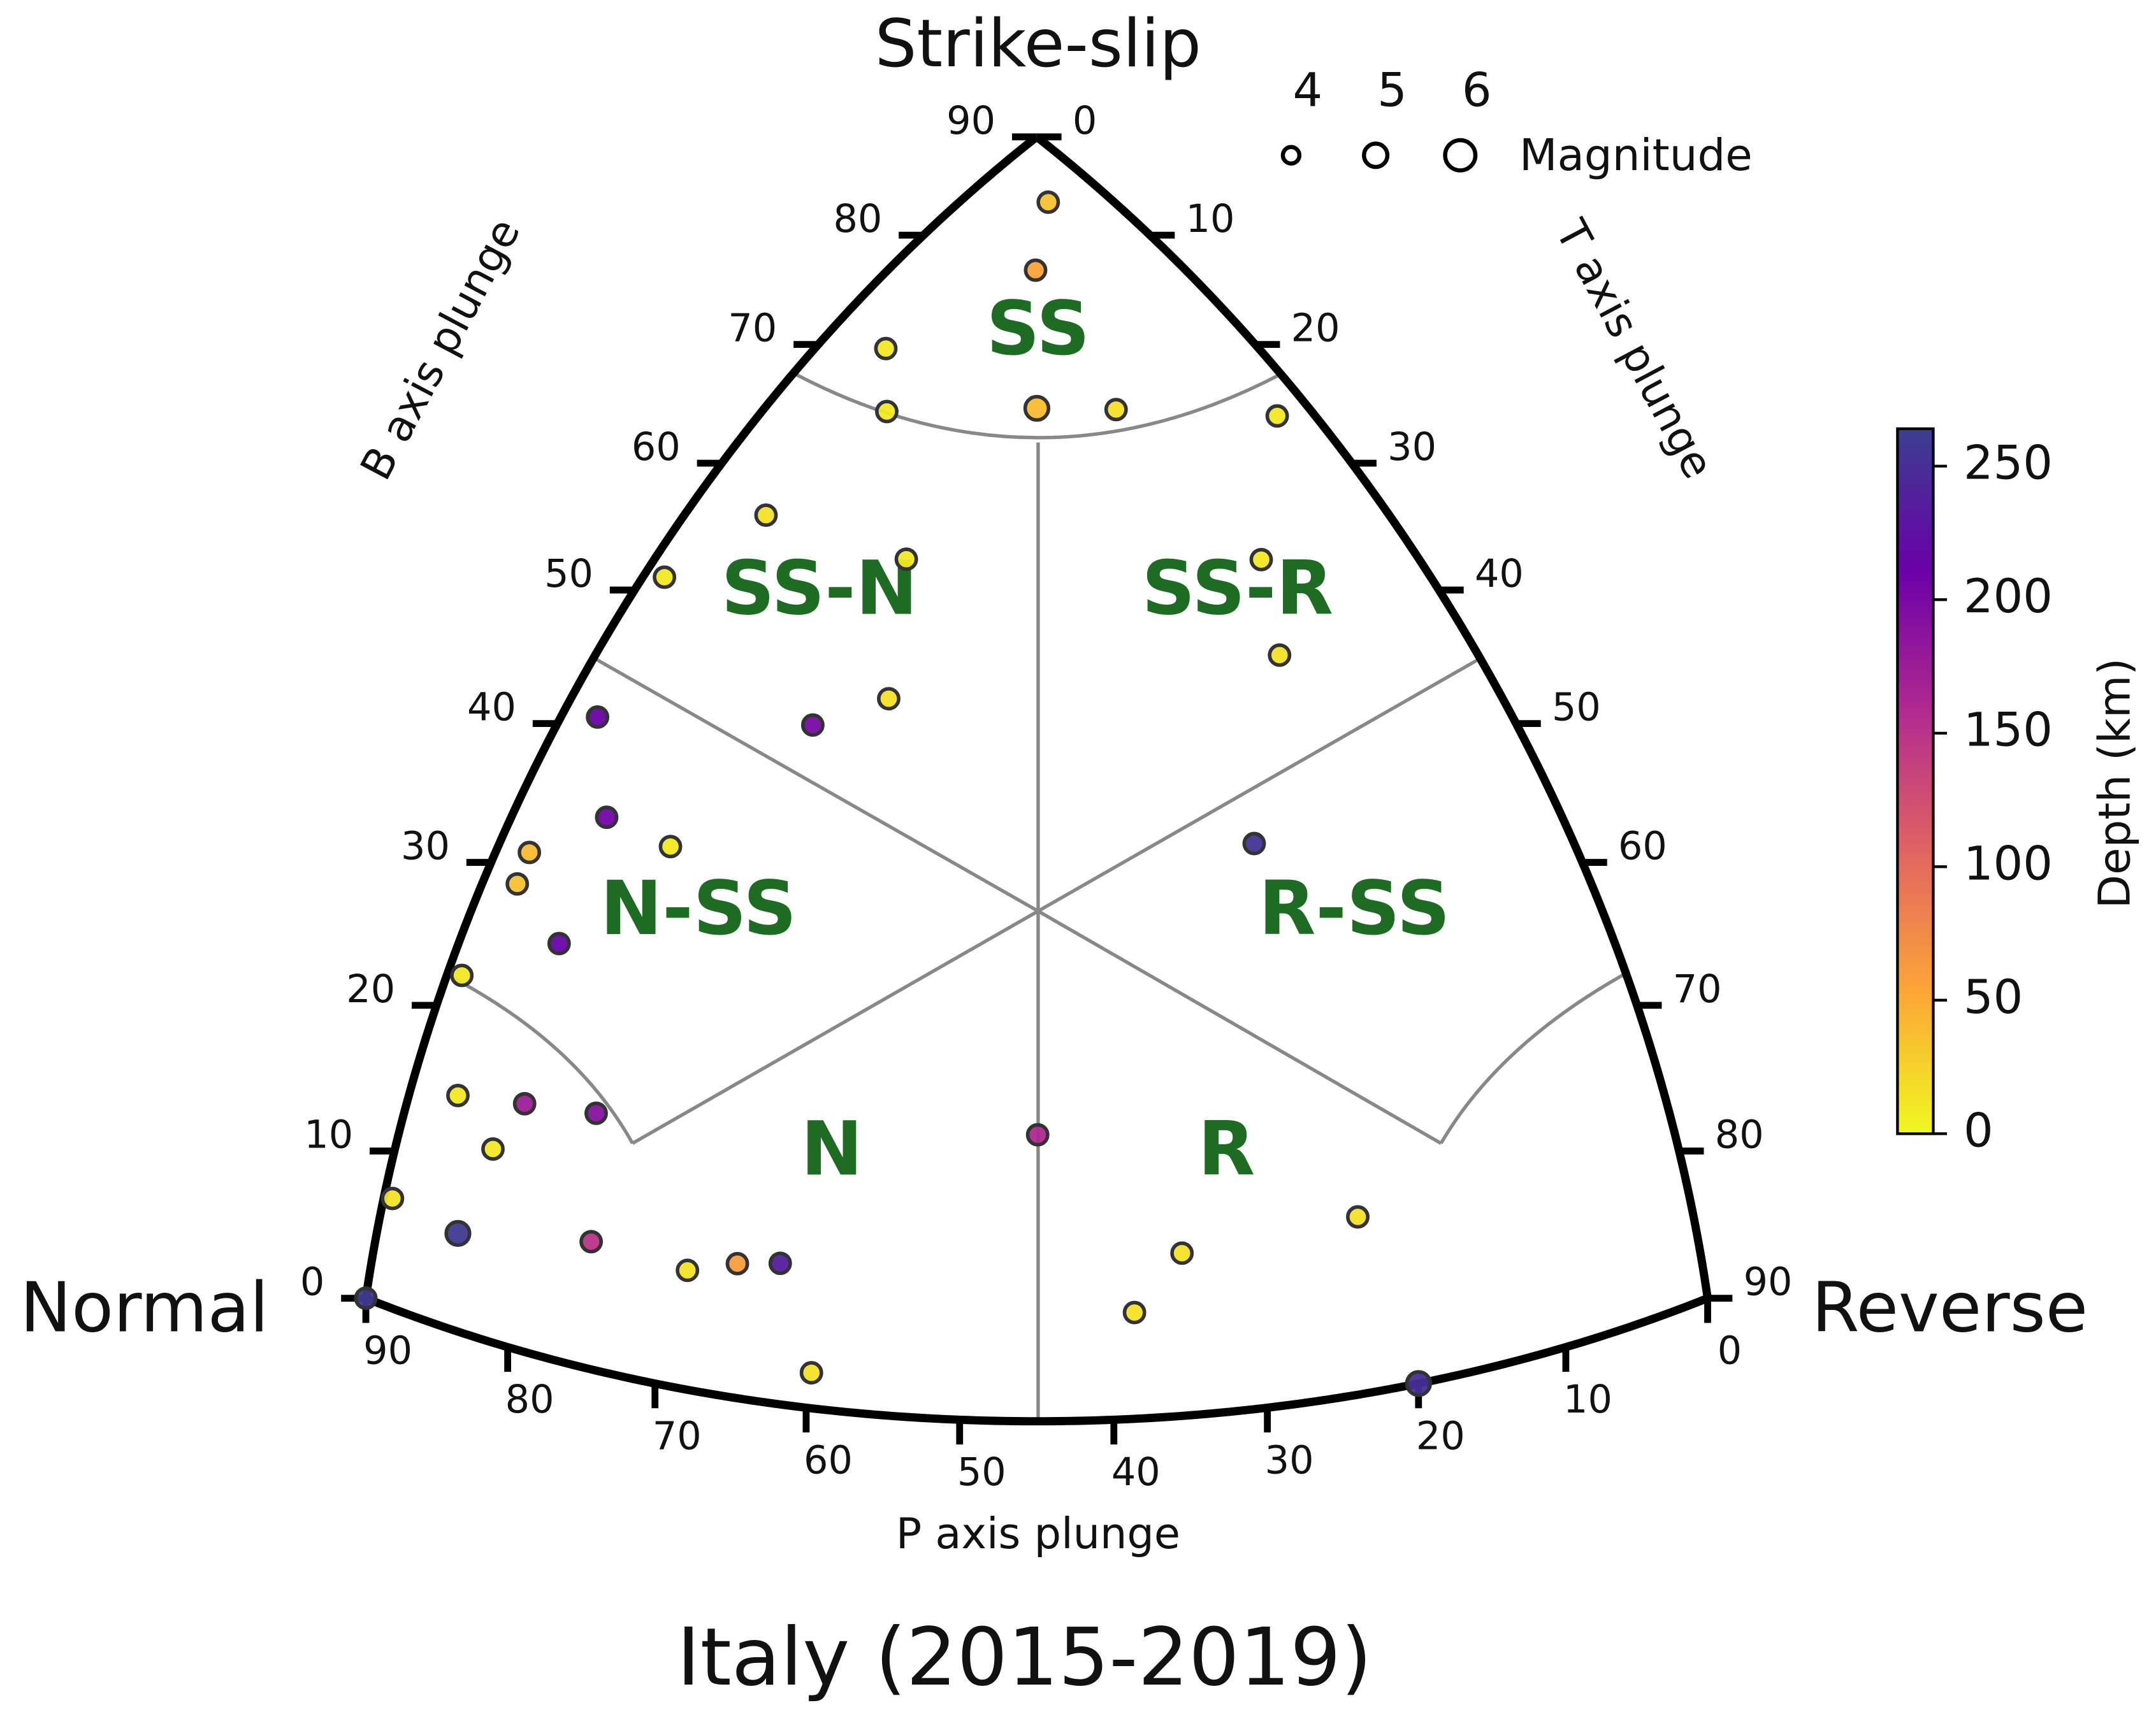  What do you see at coordinates (1978, 1131) in the screenshot?
I see `colorbar-tick-label: 0` at bounding box center [1978, 1131].